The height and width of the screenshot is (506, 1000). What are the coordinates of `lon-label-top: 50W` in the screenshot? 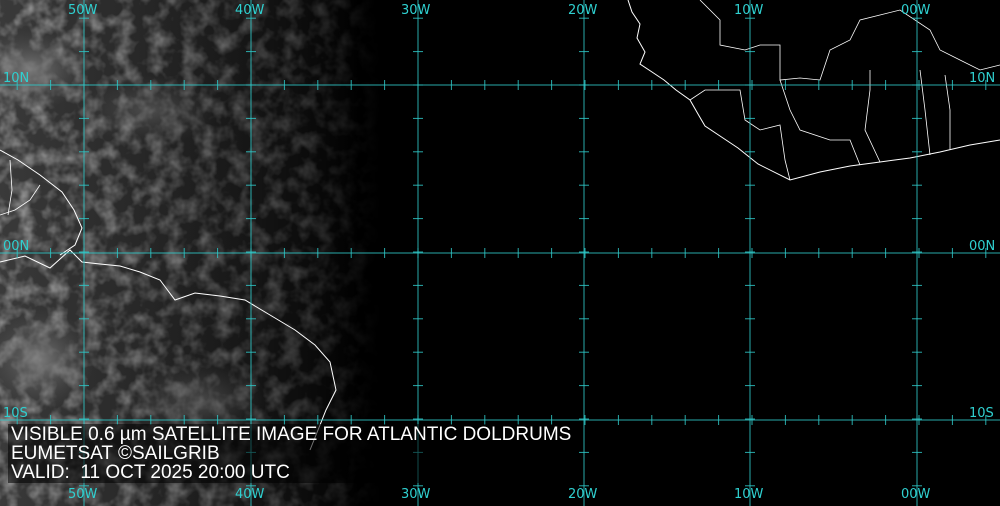 It's located at (83, 10).